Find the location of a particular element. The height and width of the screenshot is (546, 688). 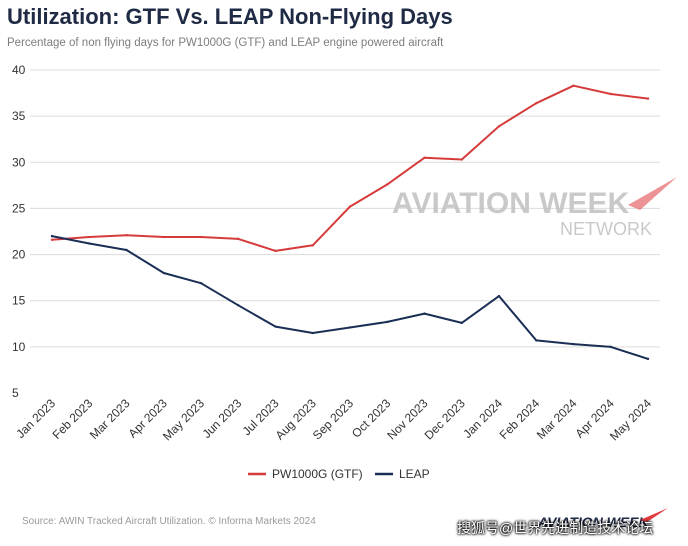

y-tick-label: 35 is located at coordinates (19, 116).